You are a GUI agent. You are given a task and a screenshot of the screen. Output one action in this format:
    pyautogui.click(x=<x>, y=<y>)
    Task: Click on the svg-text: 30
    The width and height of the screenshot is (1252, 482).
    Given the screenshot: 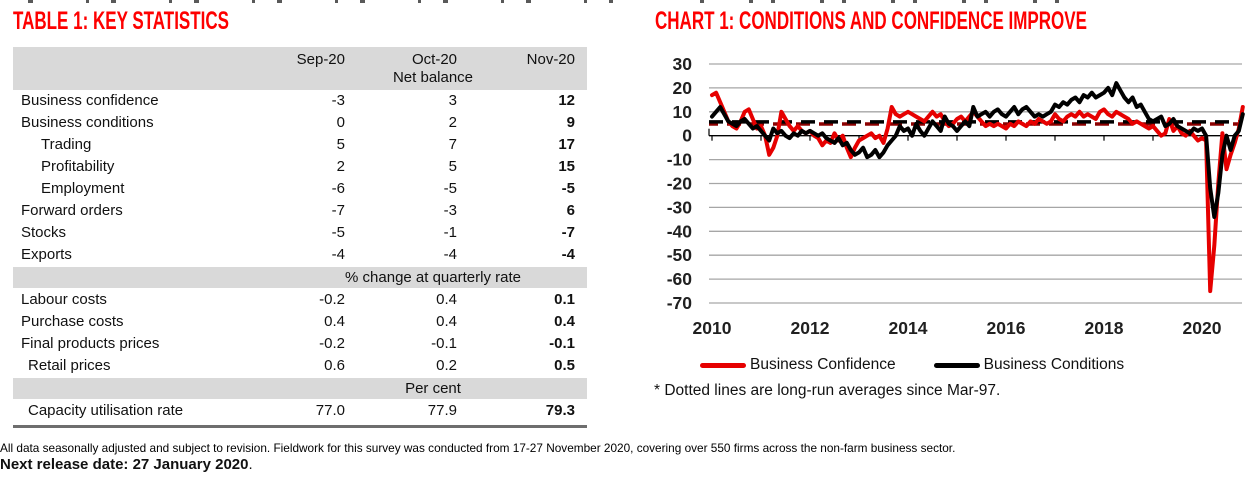 What is the action you would take?
    pyautogui.click(x=683, y=64)
    